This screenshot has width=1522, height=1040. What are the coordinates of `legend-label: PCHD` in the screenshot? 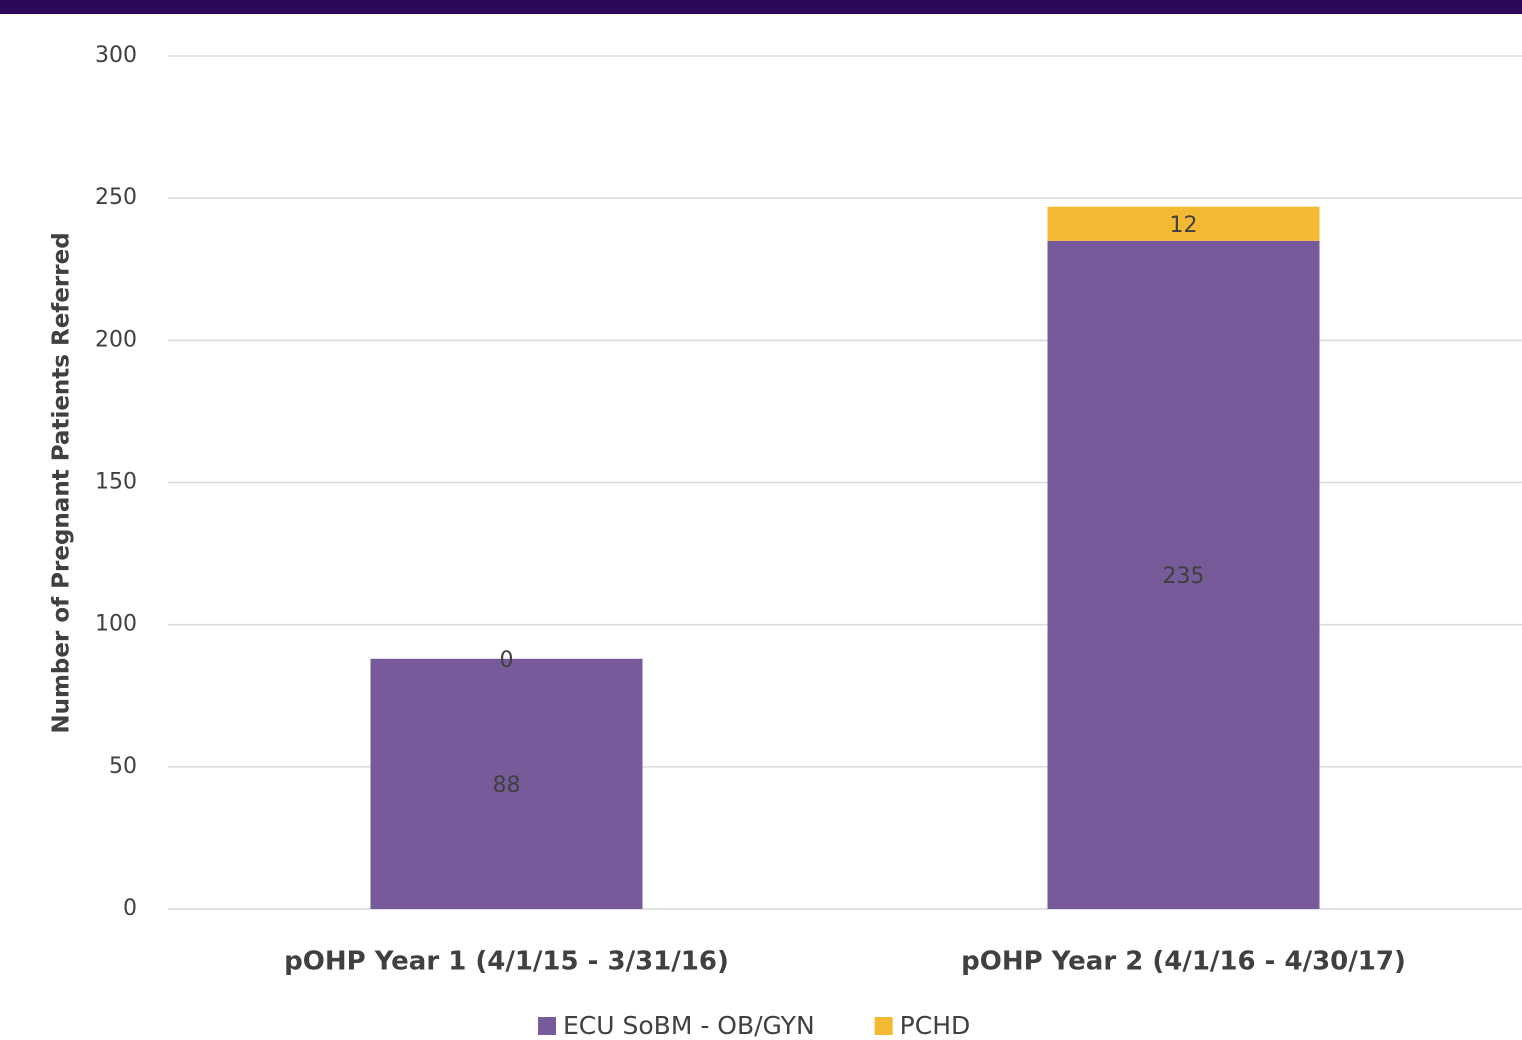 It's located at (935, 1025).